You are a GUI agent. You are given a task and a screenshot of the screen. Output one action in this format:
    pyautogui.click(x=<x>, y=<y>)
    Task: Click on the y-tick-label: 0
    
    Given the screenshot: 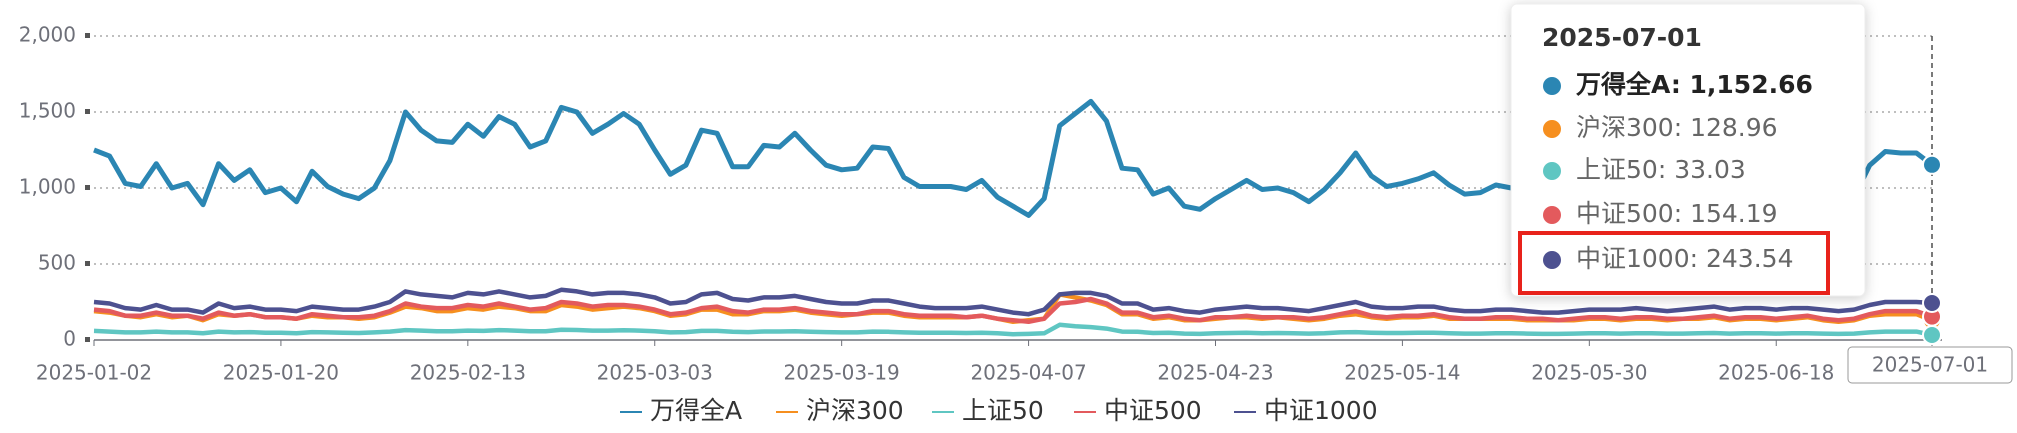 What is the action you would take?
    pyautogui.click(x=69, y=339)
    